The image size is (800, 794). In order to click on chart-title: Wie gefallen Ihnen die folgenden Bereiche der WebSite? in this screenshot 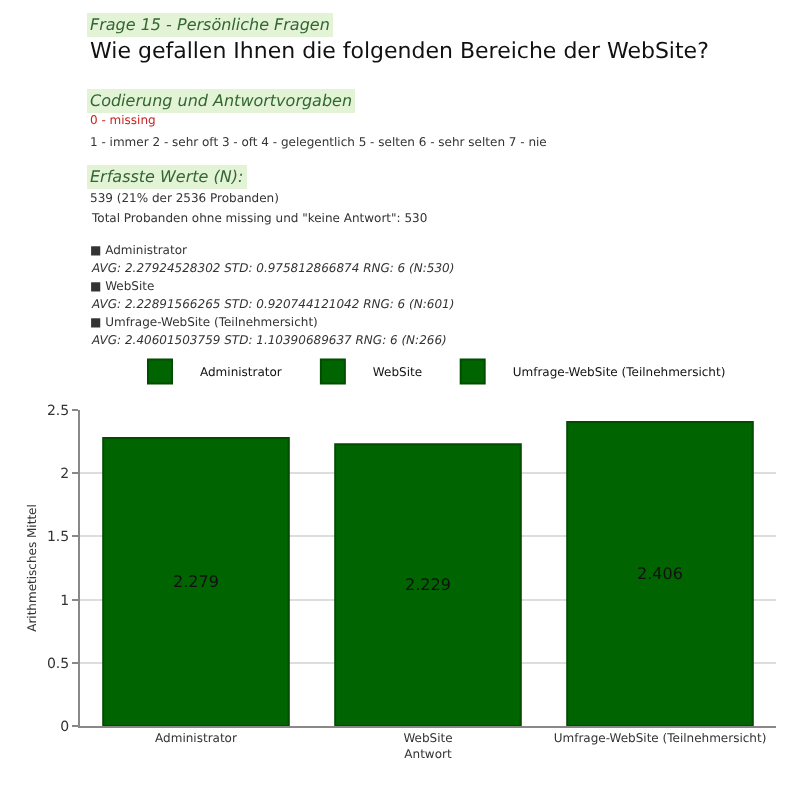, I will do `click(400, 51)`.